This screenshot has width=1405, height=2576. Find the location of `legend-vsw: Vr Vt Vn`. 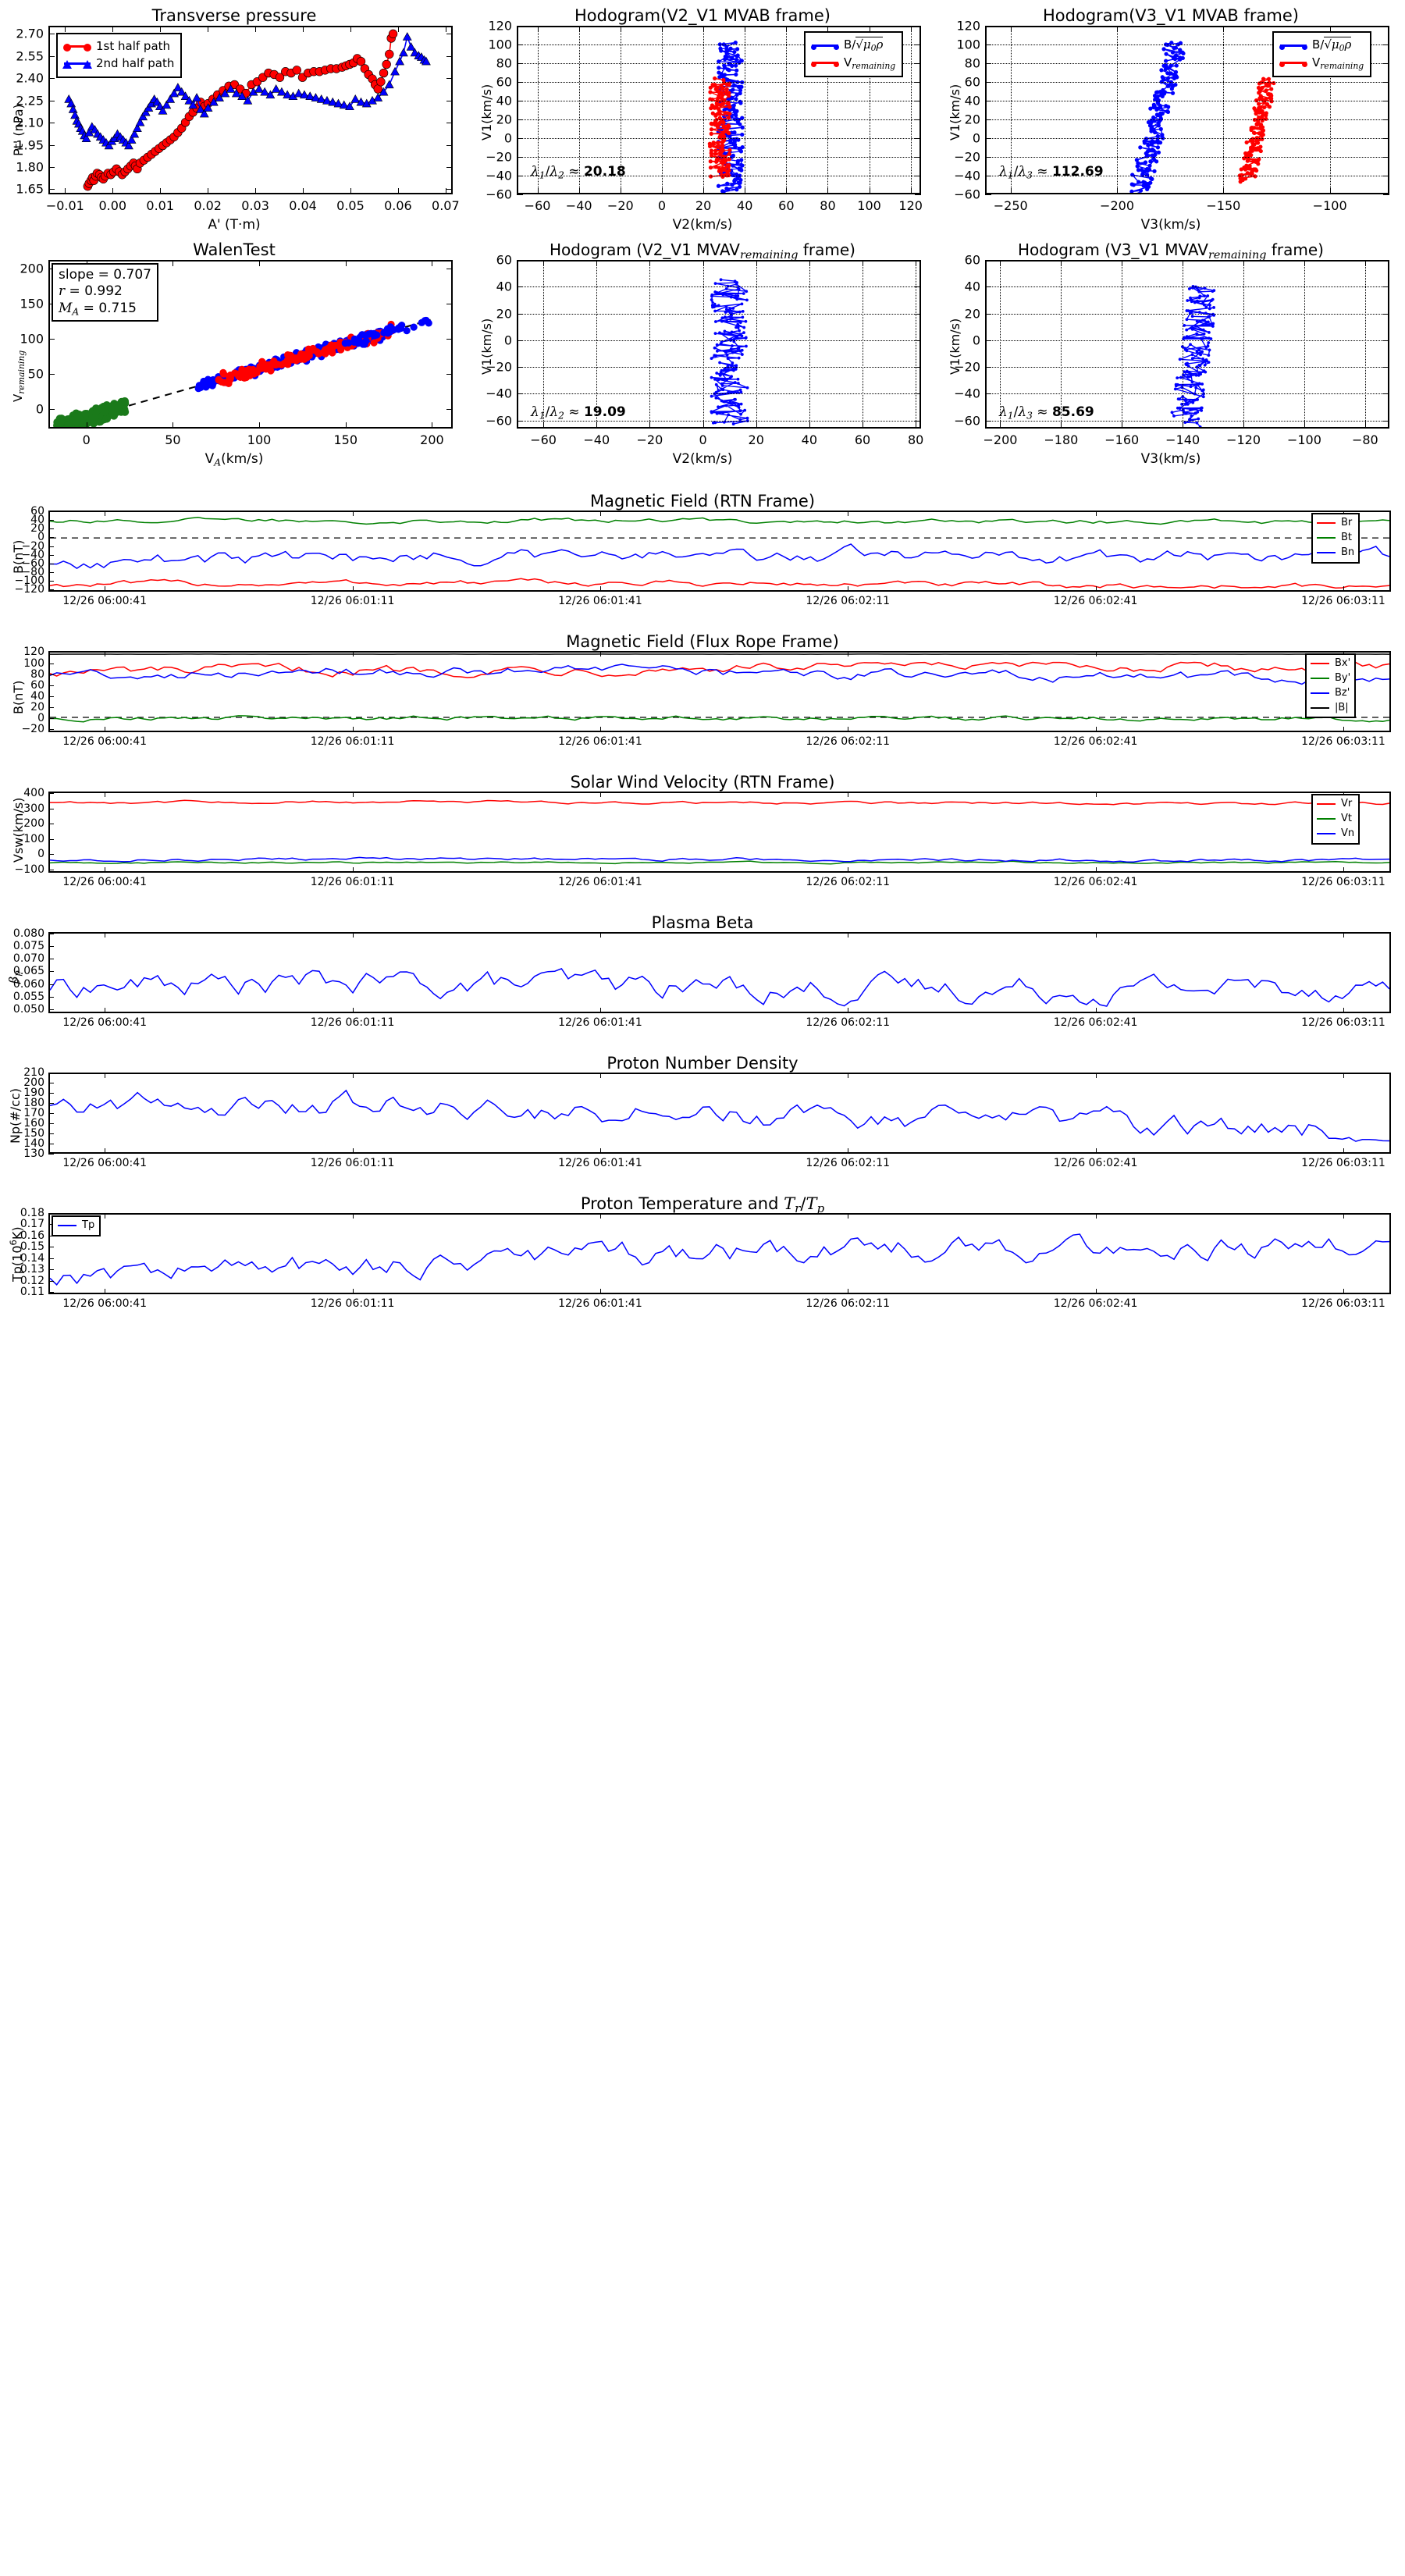

legend-vsw: Vr Vt Vn is located at coordinates (1336, 819).